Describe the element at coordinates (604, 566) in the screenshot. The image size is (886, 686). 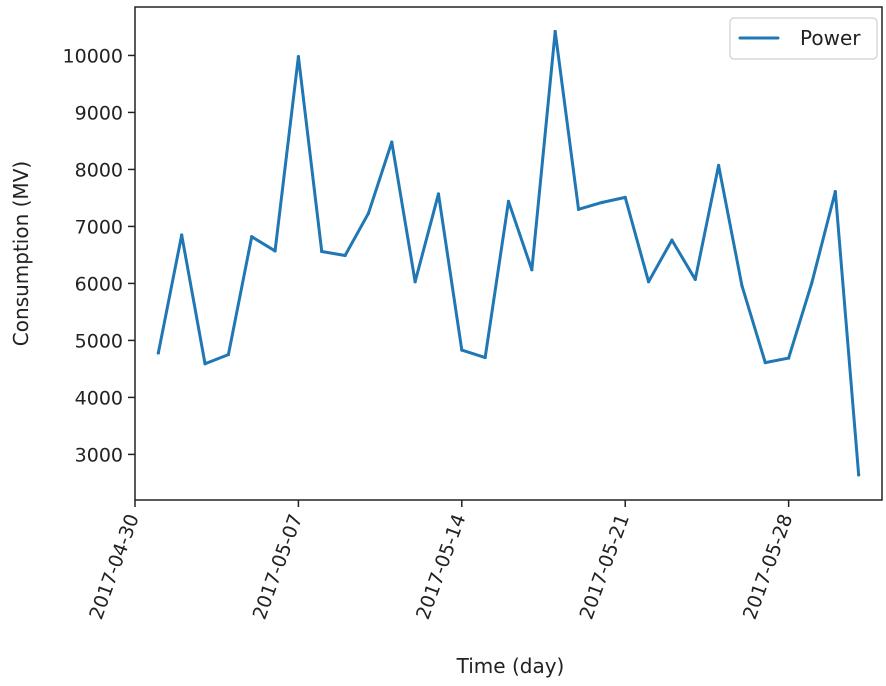
I see `x-tick-label: 2017-05-21` at that location.